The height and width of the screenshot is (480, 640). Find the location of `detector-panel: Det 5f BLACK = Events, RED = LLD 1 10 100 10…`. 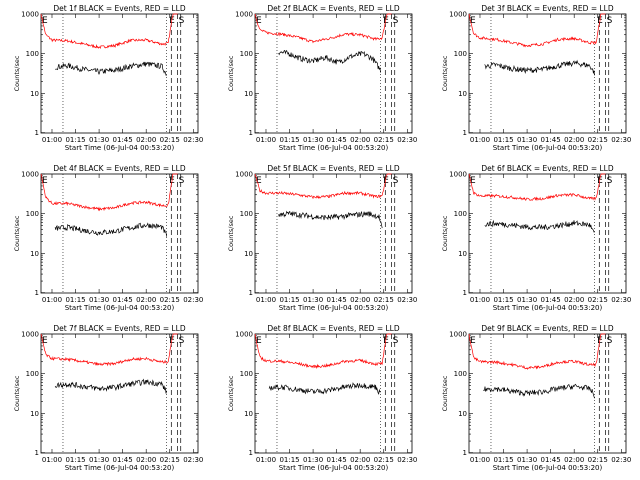

detector-panel: Det 5f BLACK = Events, RED = LLD 1 10 100 10… is located at coordinates (322, 238).